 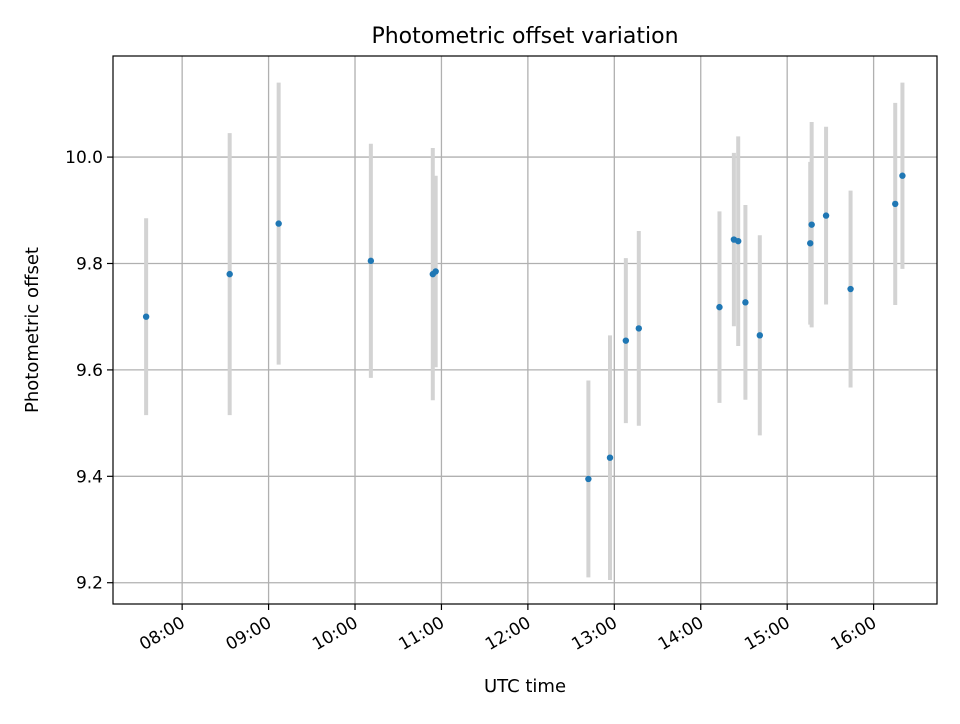 I want to click on x-axis-label: UTC time, so click(x=525, y=686).